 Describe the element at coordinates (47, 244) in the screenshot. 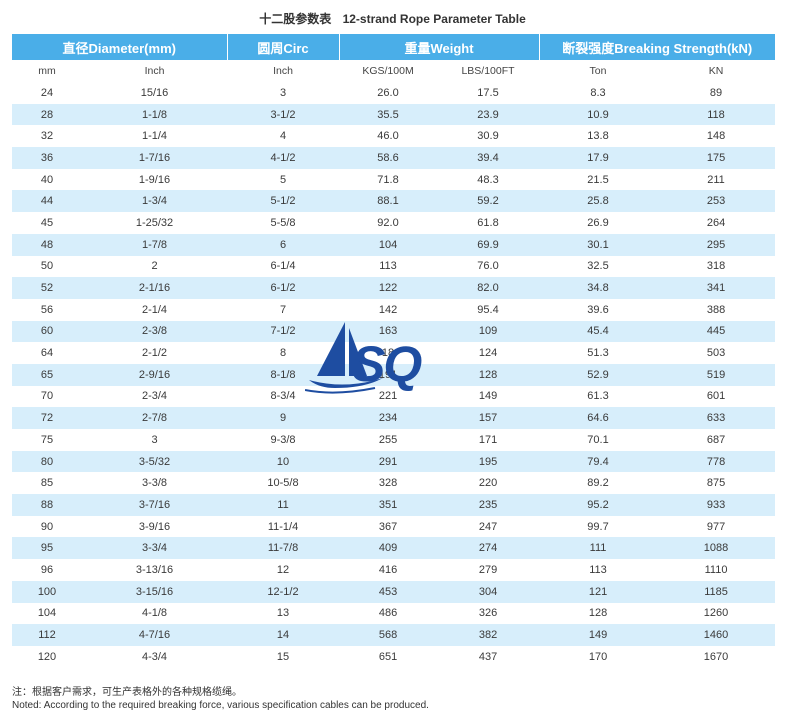

I see `cell-mm: 48` at that location.